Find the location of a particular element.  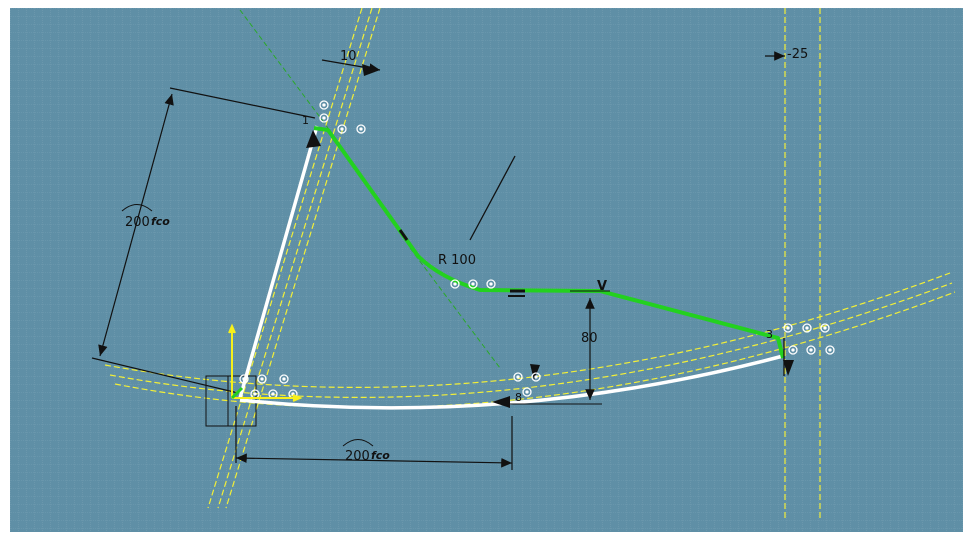

arrowhead-mid-down is located at coordinates (535, 372).